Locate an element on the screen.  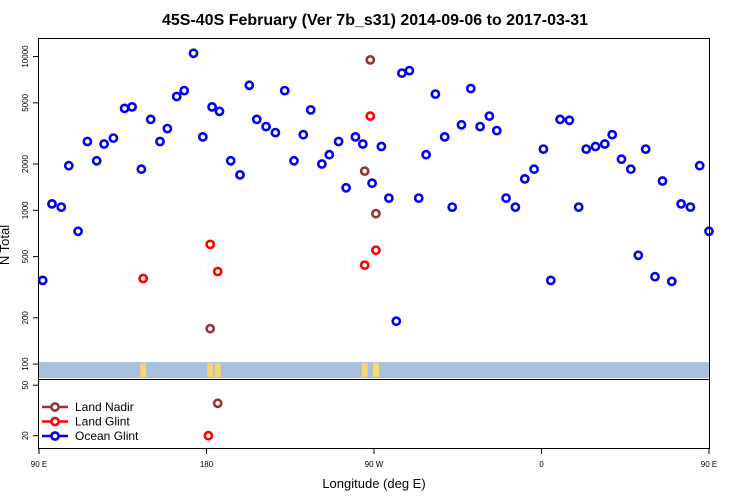
legend-label: Land Glint is located at coordinates (102, 422).